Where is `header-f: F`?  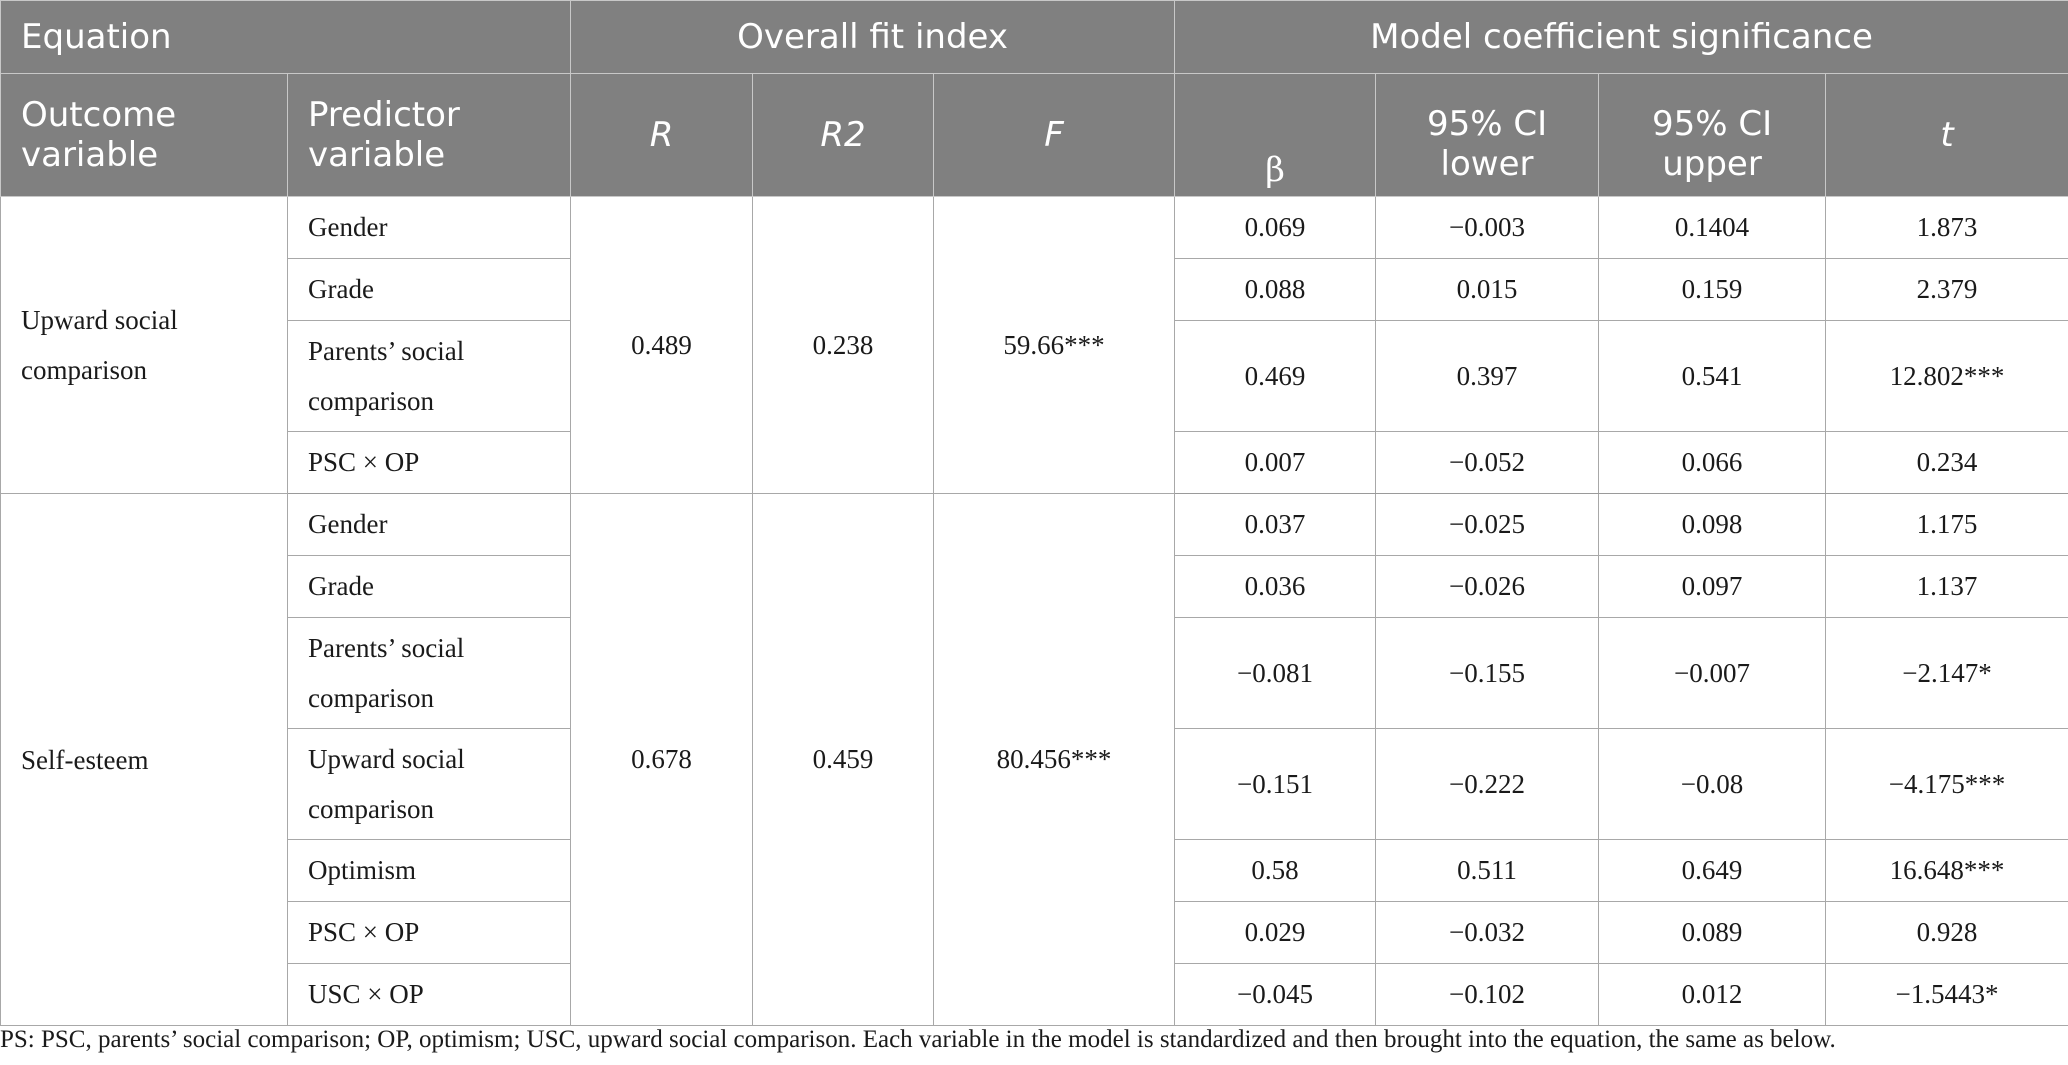 header-f: F is located at coordinates (1054, 135).